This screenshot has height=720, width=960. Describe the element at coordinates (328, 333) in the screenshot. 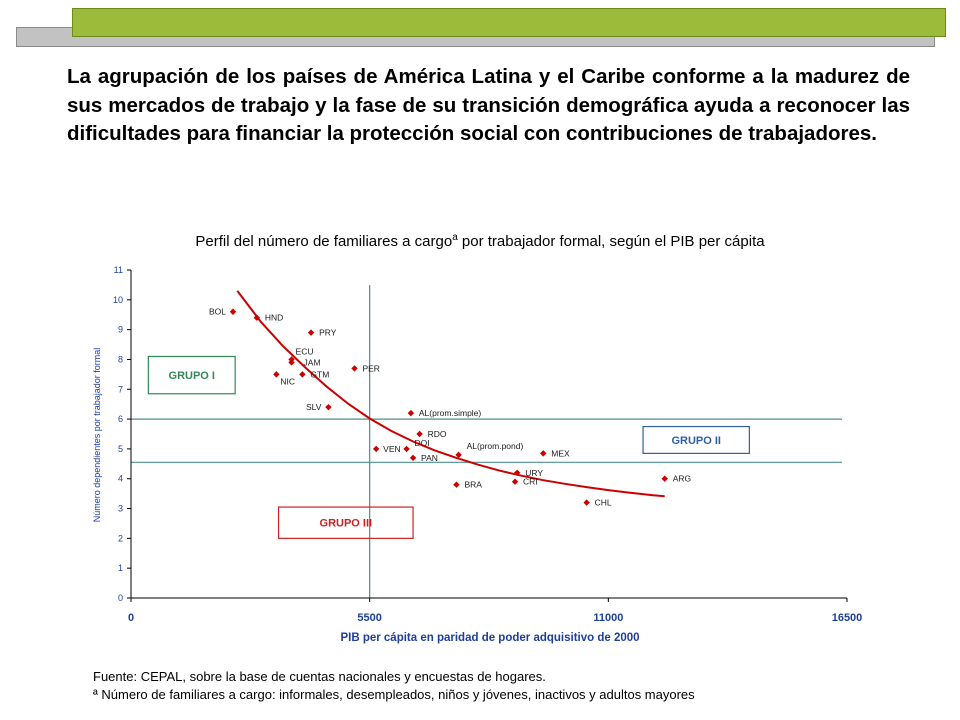

I see `data-point-label: PRY` at that location.